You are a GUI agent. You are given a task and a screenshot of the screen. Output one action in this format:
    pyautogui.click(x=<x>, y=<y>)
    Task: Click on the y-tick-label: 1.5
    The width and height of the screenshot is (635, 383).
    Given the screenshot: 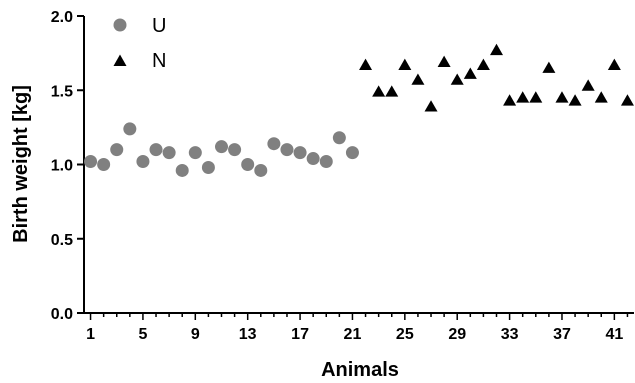 What is the action you would take?
    pyautogui.click(x=62, y=91)
    